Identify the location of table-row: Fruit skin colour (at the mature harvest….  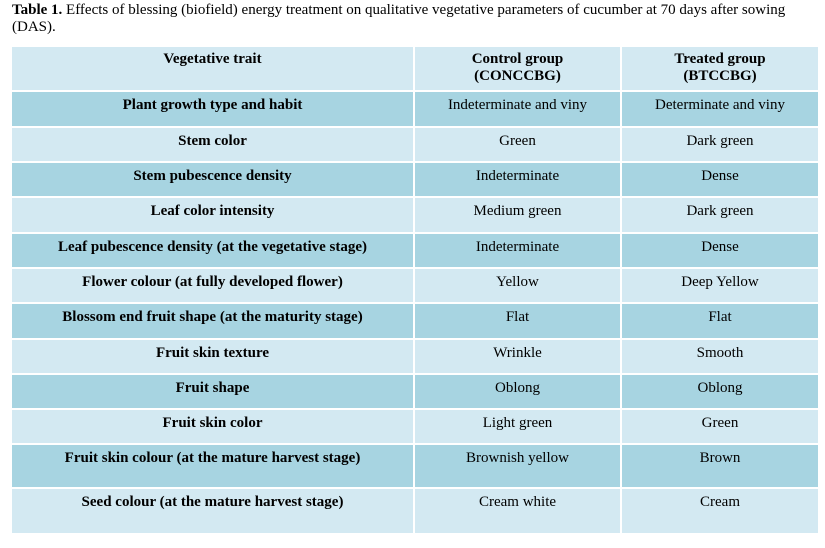
(415, 466).